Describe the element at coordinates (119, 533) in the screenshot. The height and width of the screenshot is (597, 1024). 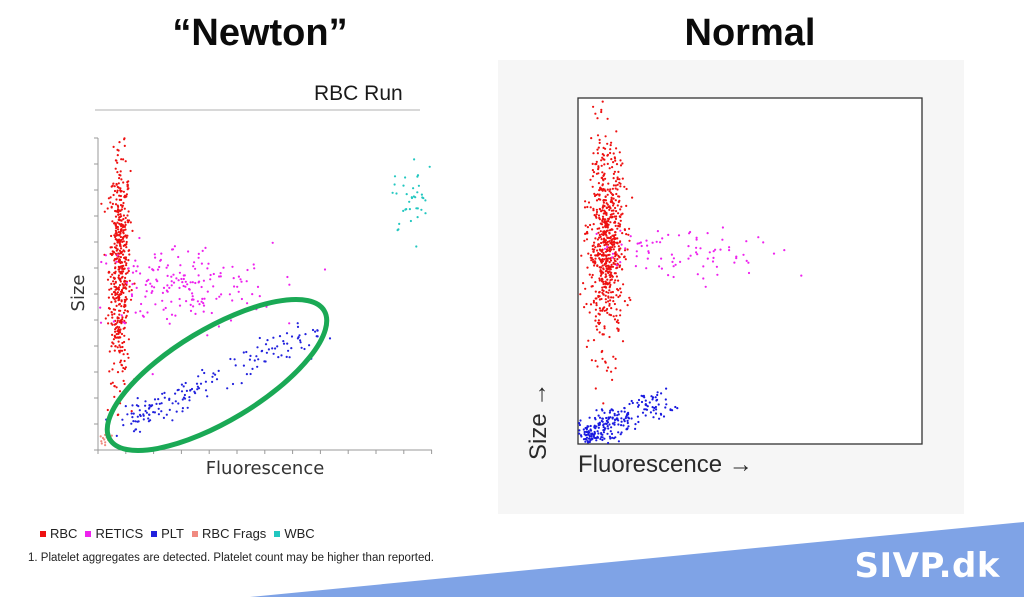
I see `legend-label: RETICS` at that location.